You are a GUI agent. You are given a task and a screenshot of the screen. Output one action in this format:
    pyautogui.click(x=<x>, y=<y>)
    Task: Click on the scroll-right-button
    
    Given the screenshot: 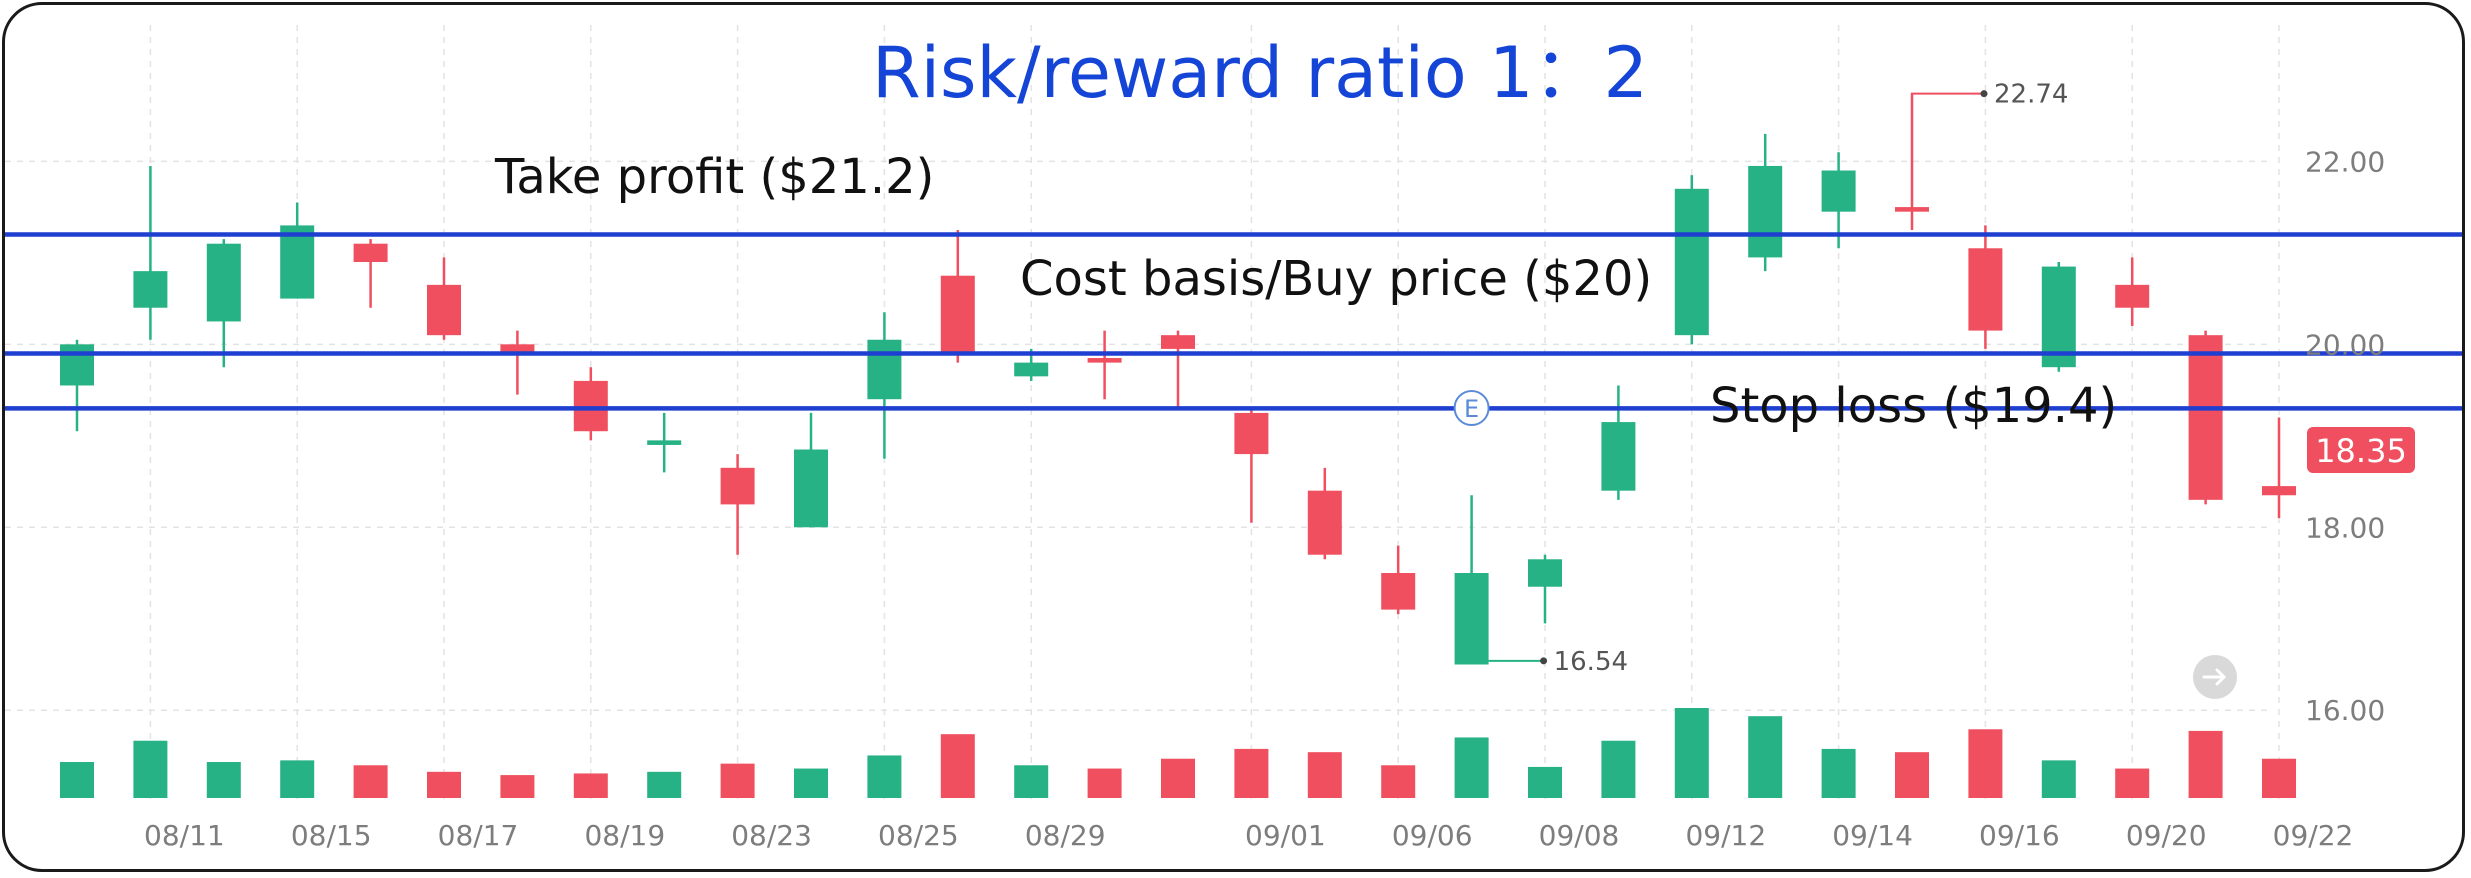 What is the action you would take?
    pyautogui.click(x=2215, y=677)
    